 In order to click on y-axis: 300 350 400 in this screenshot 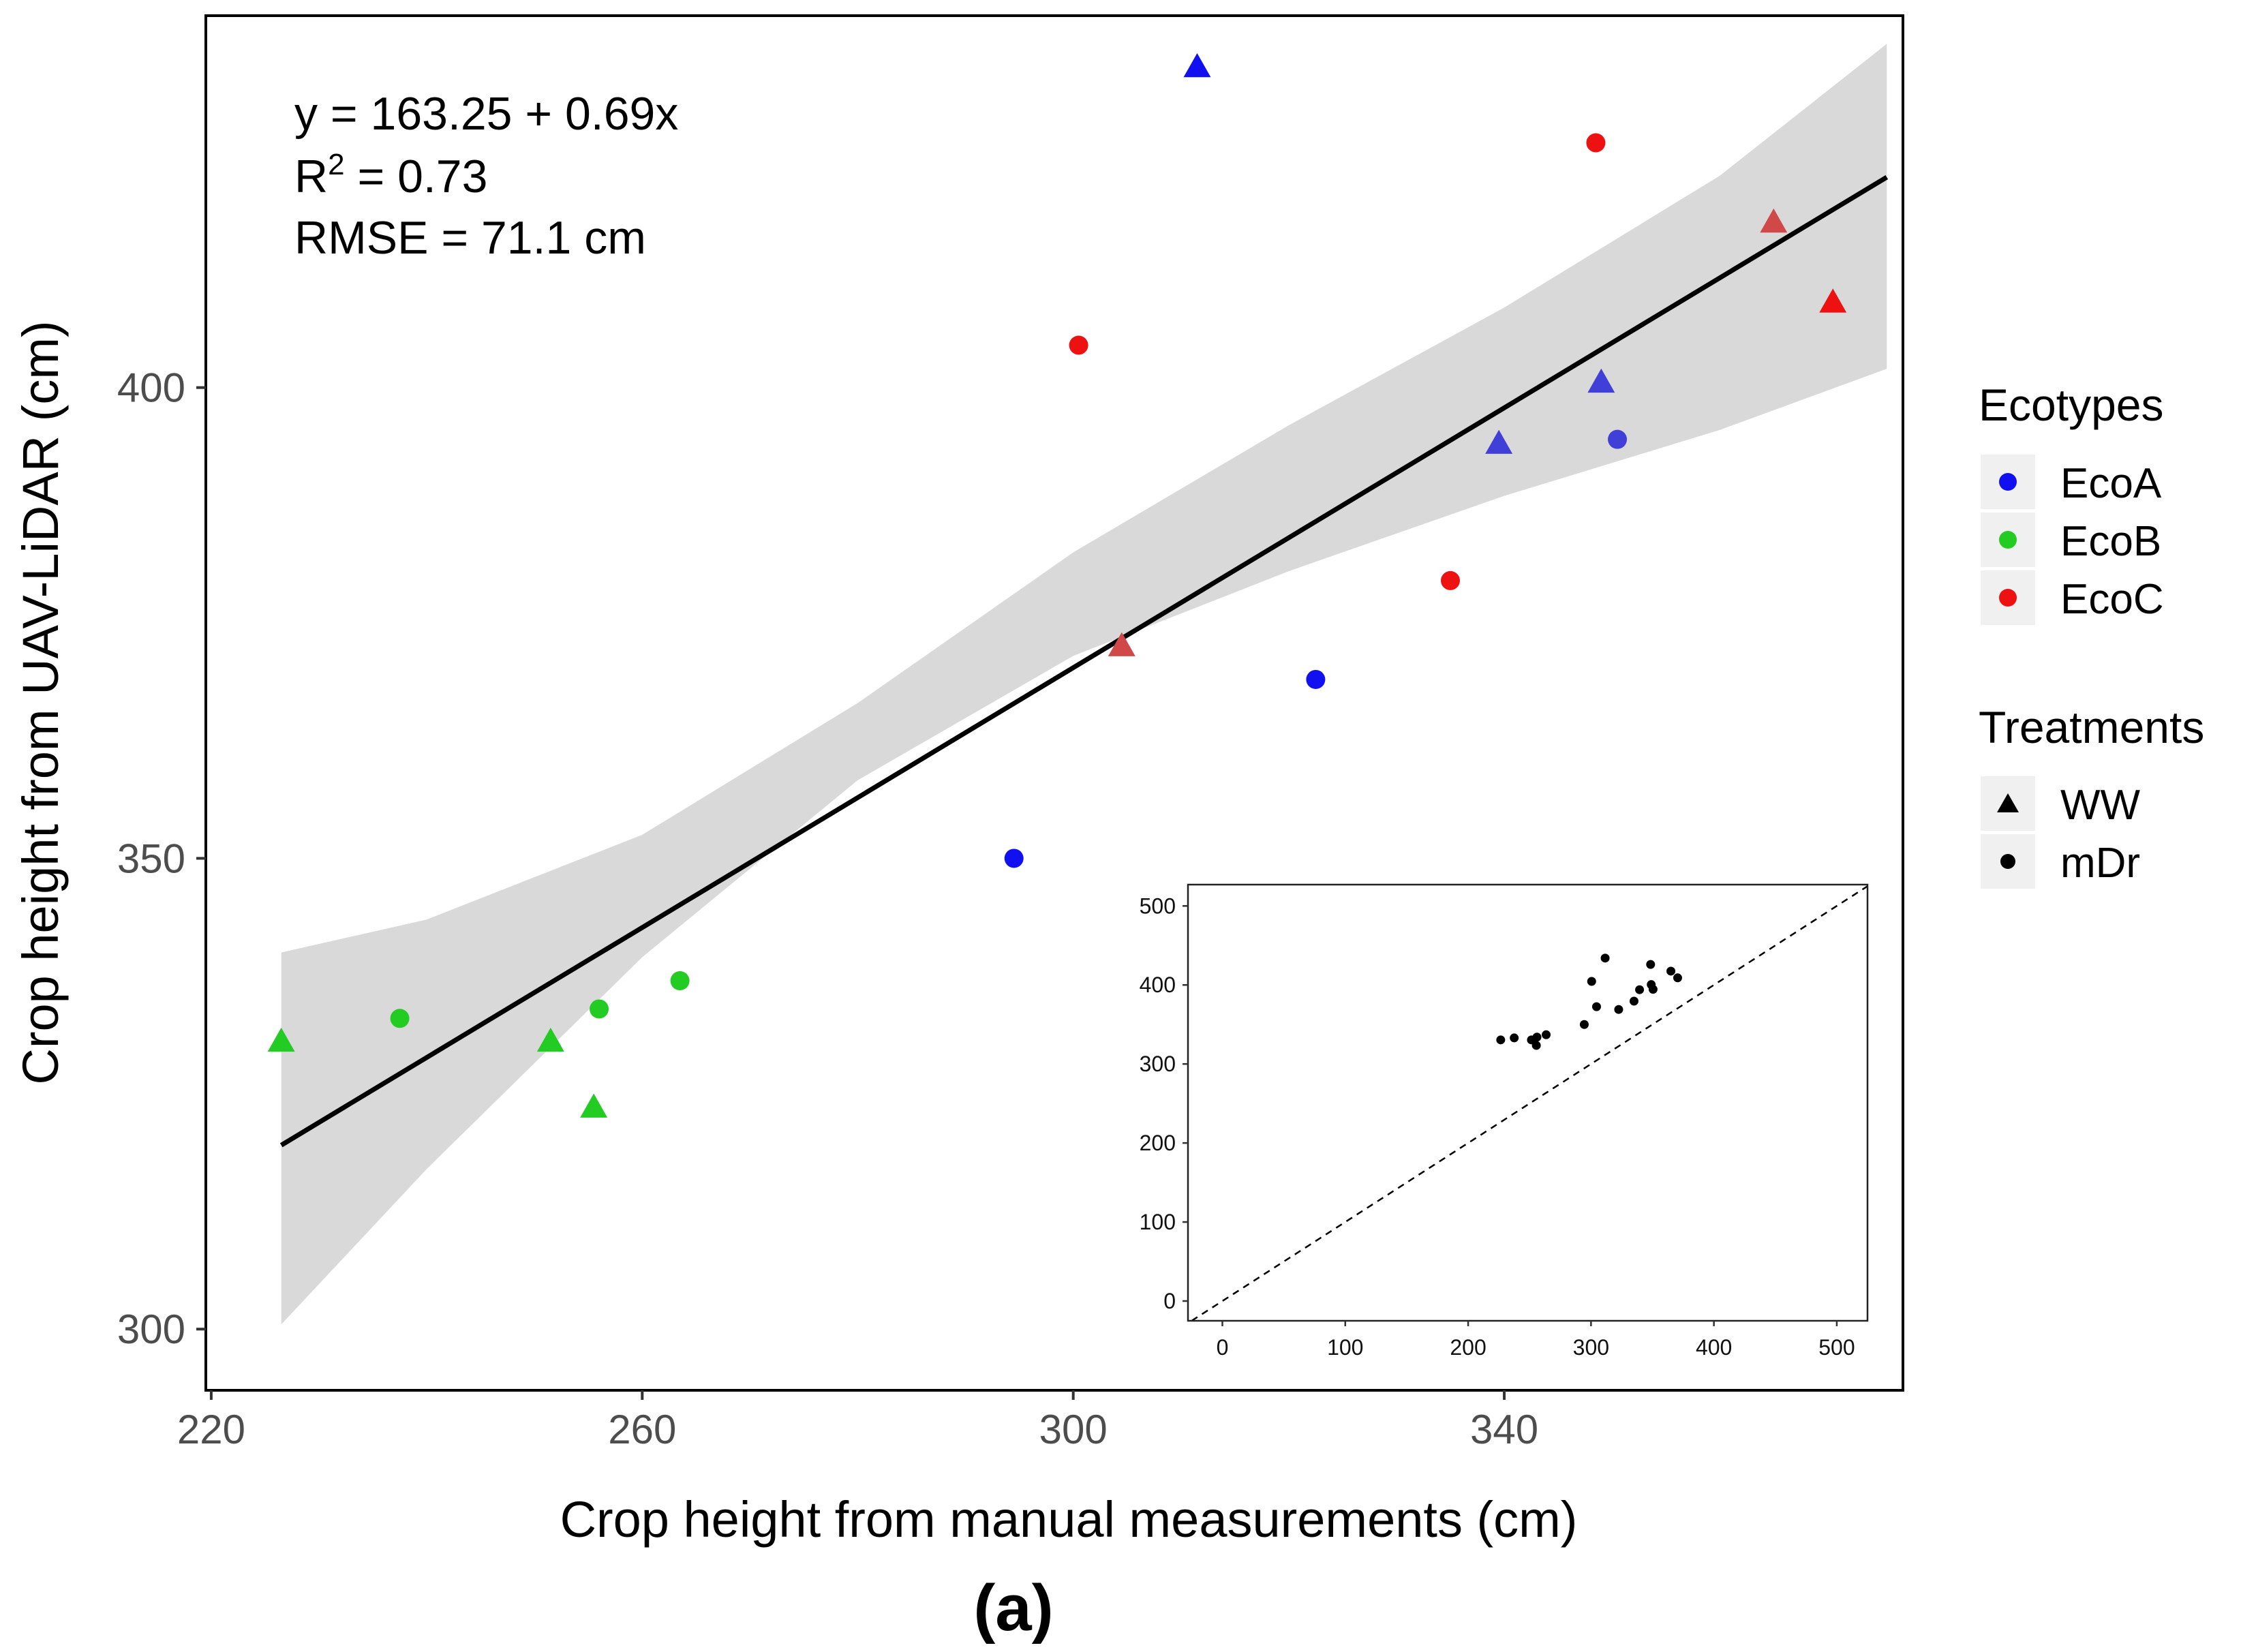, I will do `click(161, 858)`.